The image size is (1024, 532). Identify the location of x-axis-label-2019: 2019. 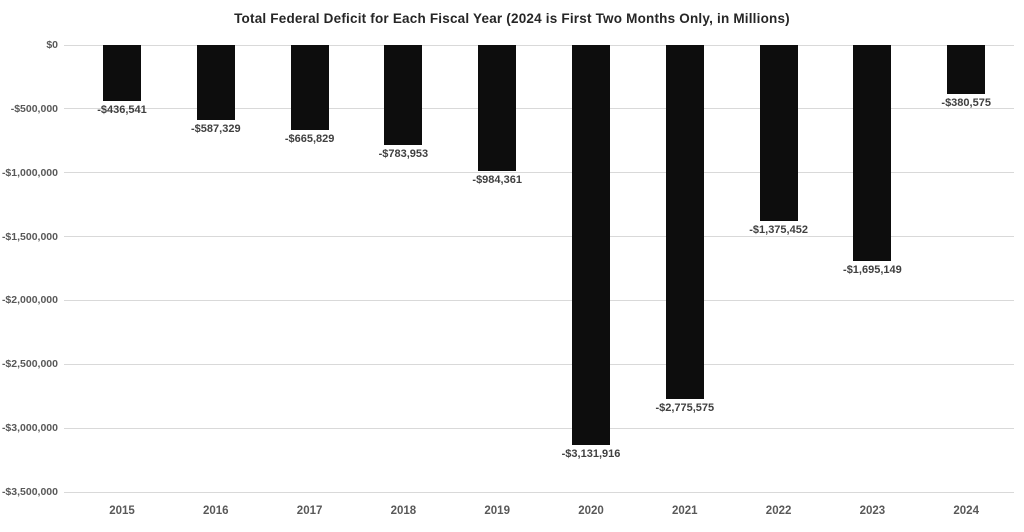
(497, 511).